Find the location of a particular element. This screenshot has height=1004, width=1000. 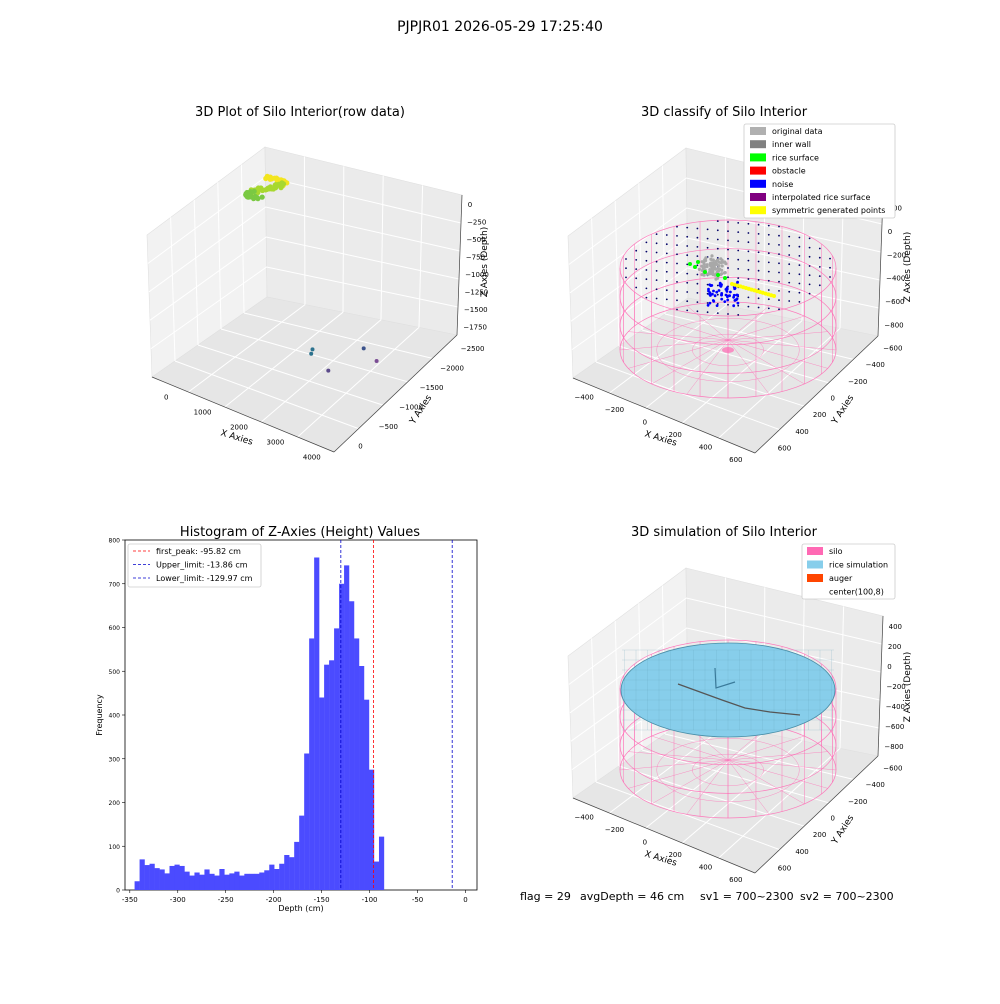

legend-label: inner wall is located at coordinates (791, 144).